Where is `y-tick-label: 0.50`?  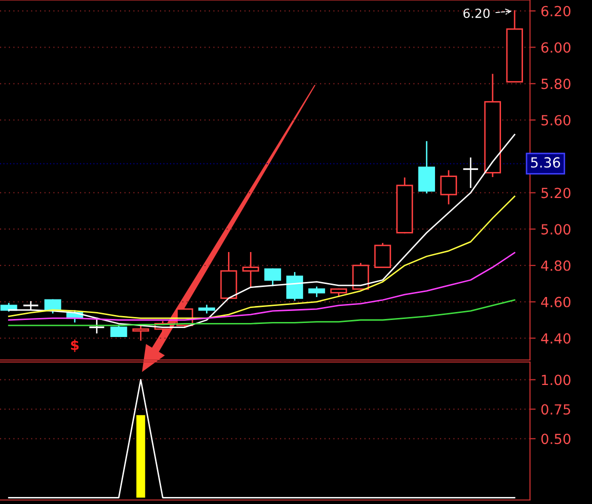
y-tick-label: 0.50 is located at coordinates (555, 439).